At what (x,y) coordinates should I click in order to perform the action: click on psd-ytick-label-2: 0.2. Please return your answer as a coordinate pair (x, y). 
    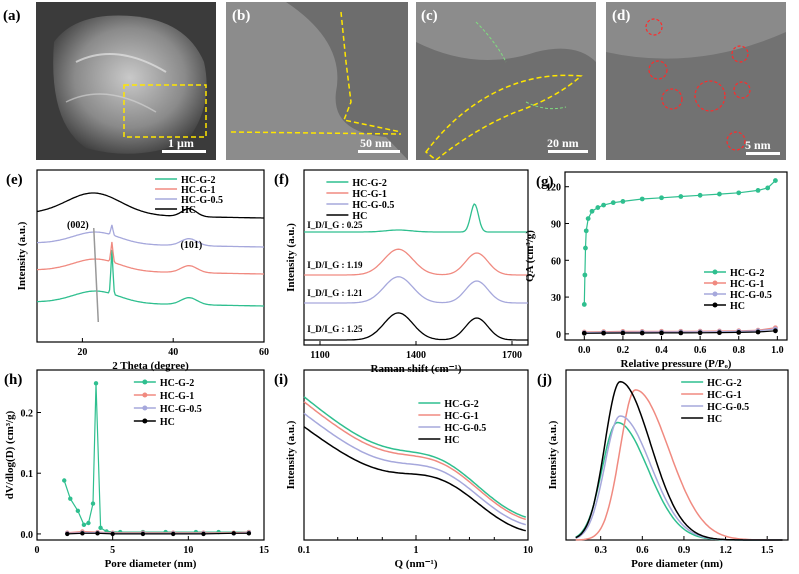
    Looking at the image, I should click on (27, 414).